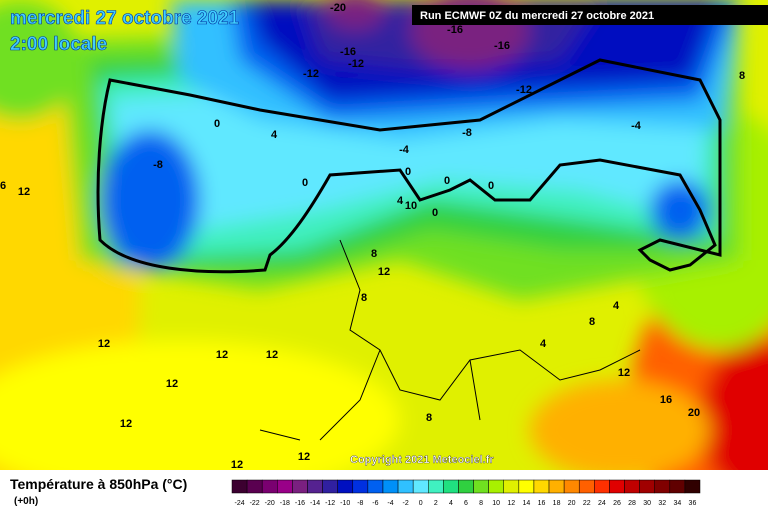 Image resolution: width=768 pixels, height=517 pixels. I want to click on colorbar-label: 6, so click(466, 503).